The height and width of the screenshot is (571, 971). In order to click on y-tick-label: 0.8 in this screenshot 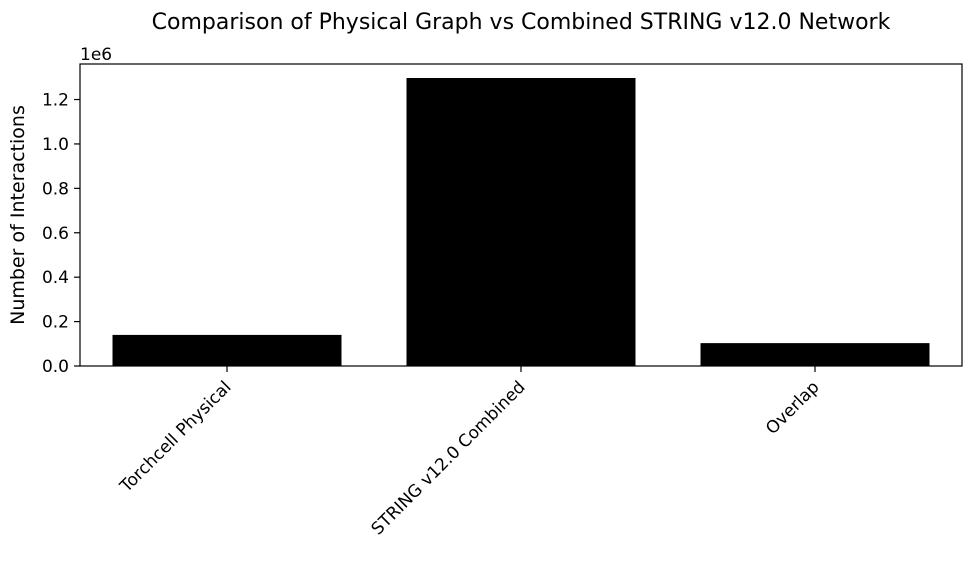, I will do `click(55, 189)`.